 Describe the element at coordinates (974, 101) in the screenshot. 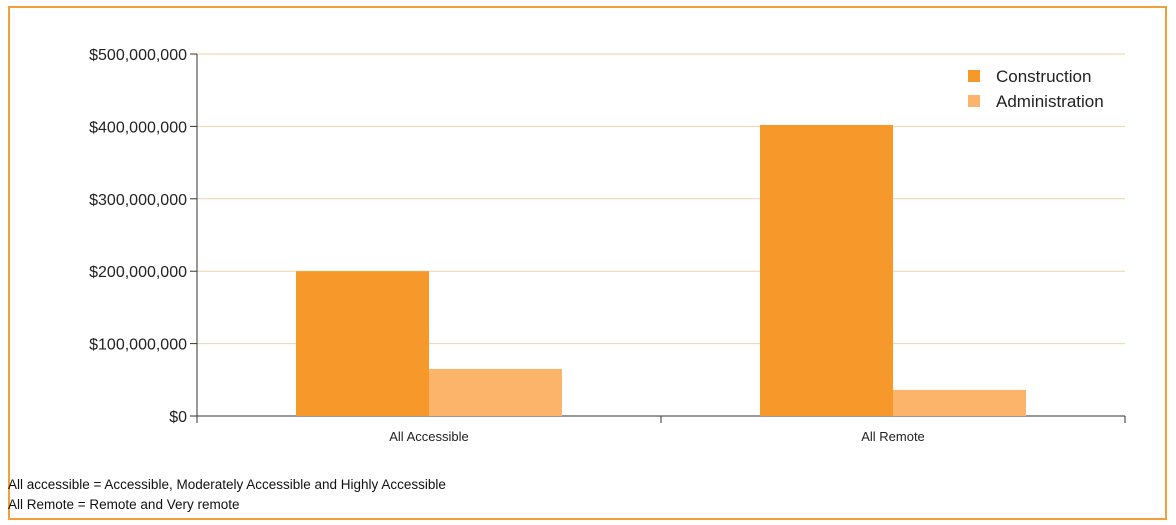

I see `legend-swatch-administration` at that location.